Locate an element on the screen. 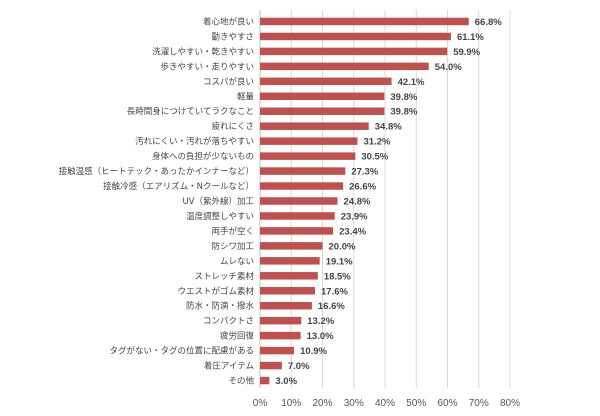 This screenshot has height=416, width=600. value-label: 23.4% is located at coordinates (352, 231).